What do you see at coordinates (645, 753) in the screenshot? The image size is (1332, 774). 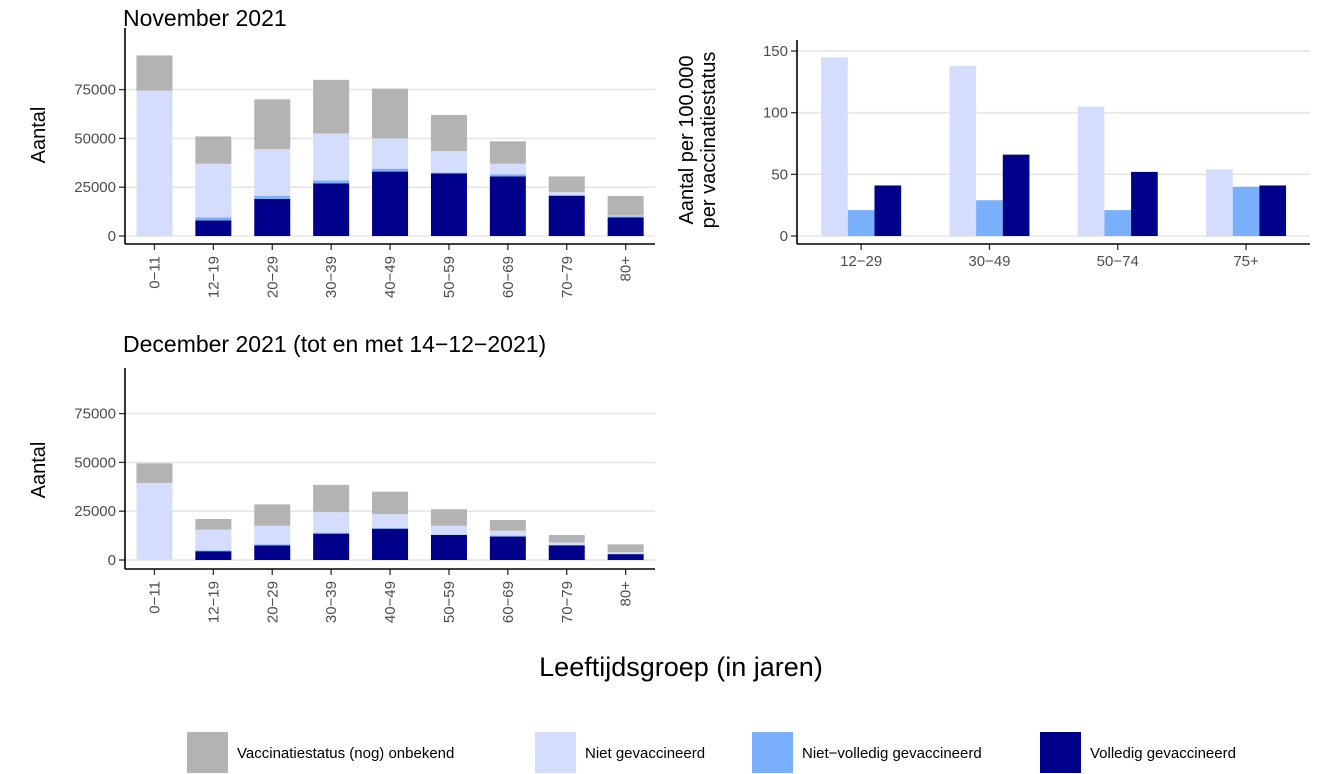 I see `legend-label: Niet gevaccineerd` at bounding box center [645, 753].